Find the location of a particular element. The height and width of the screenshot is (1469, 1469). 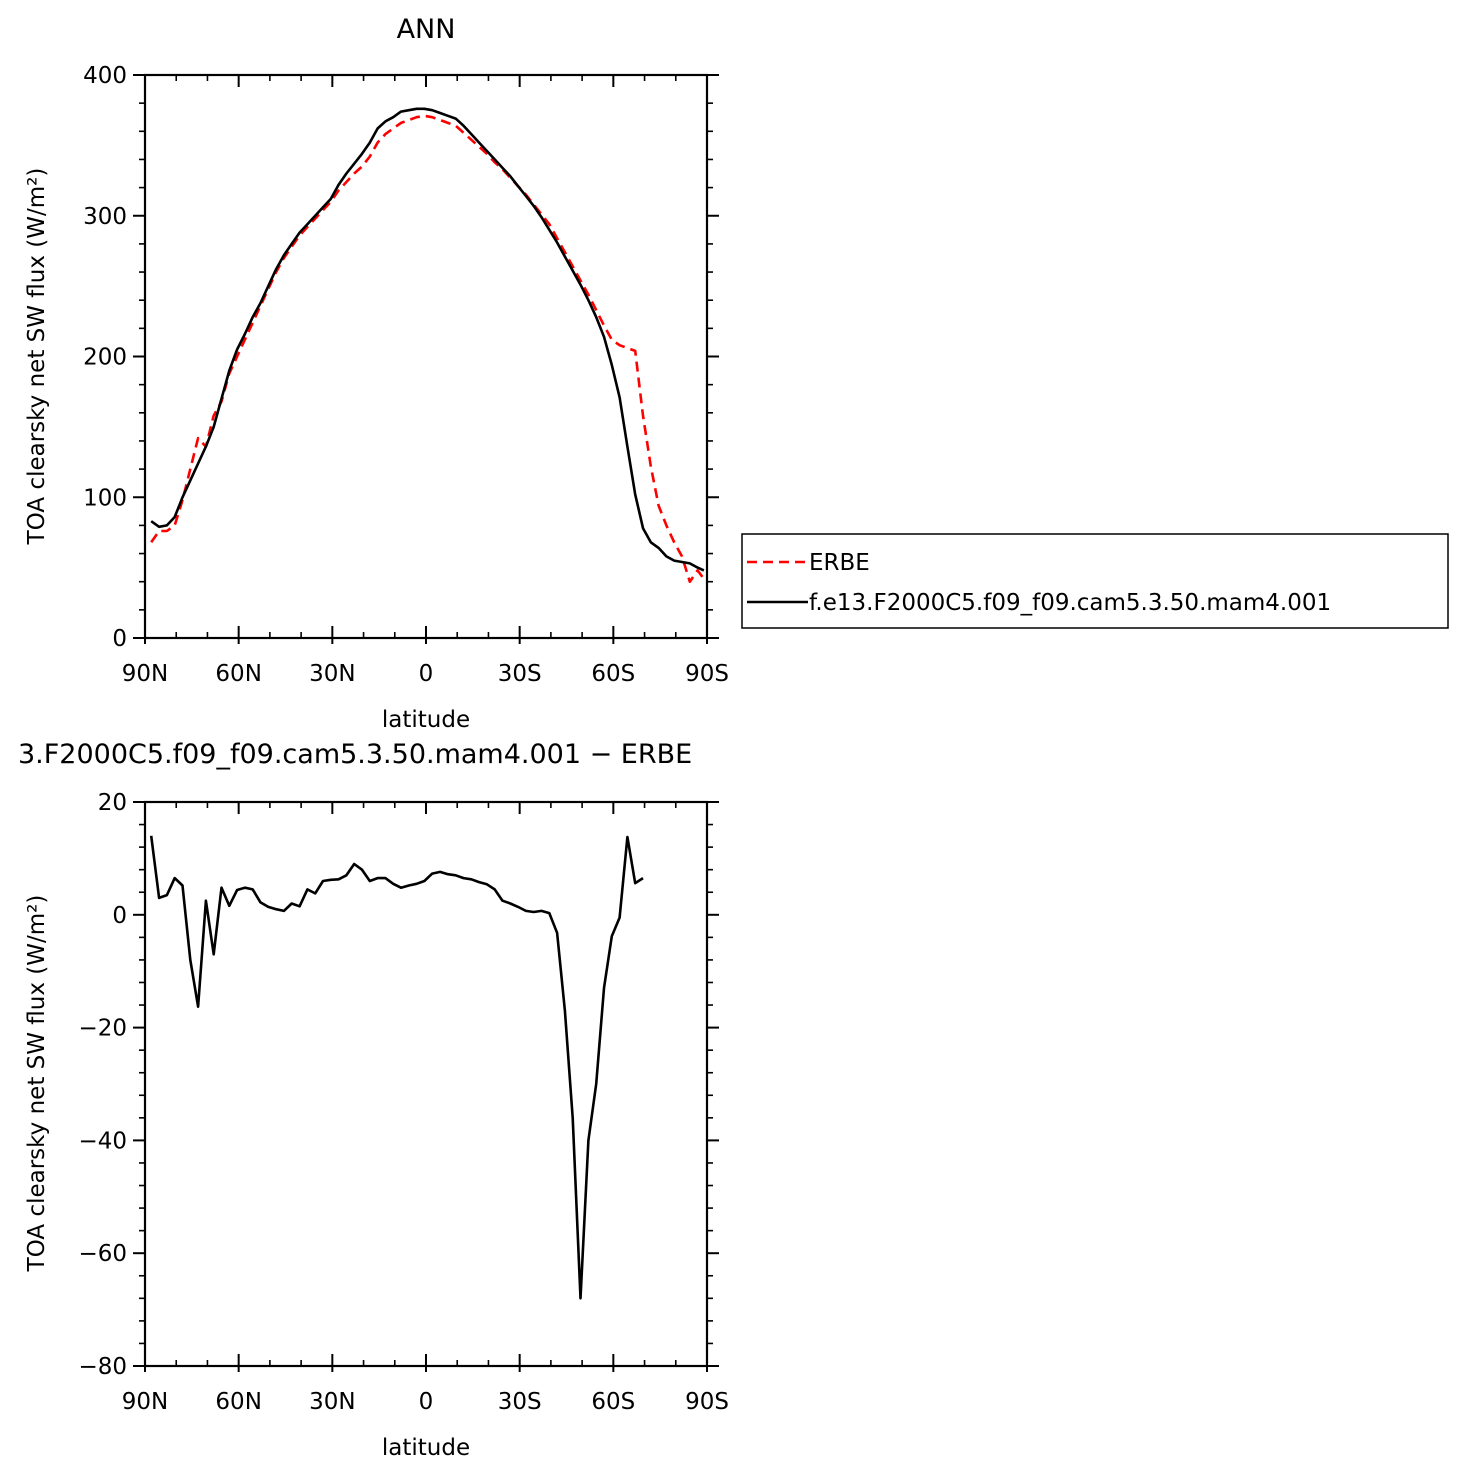

top-series-lines is located at coordinates (427, 345).